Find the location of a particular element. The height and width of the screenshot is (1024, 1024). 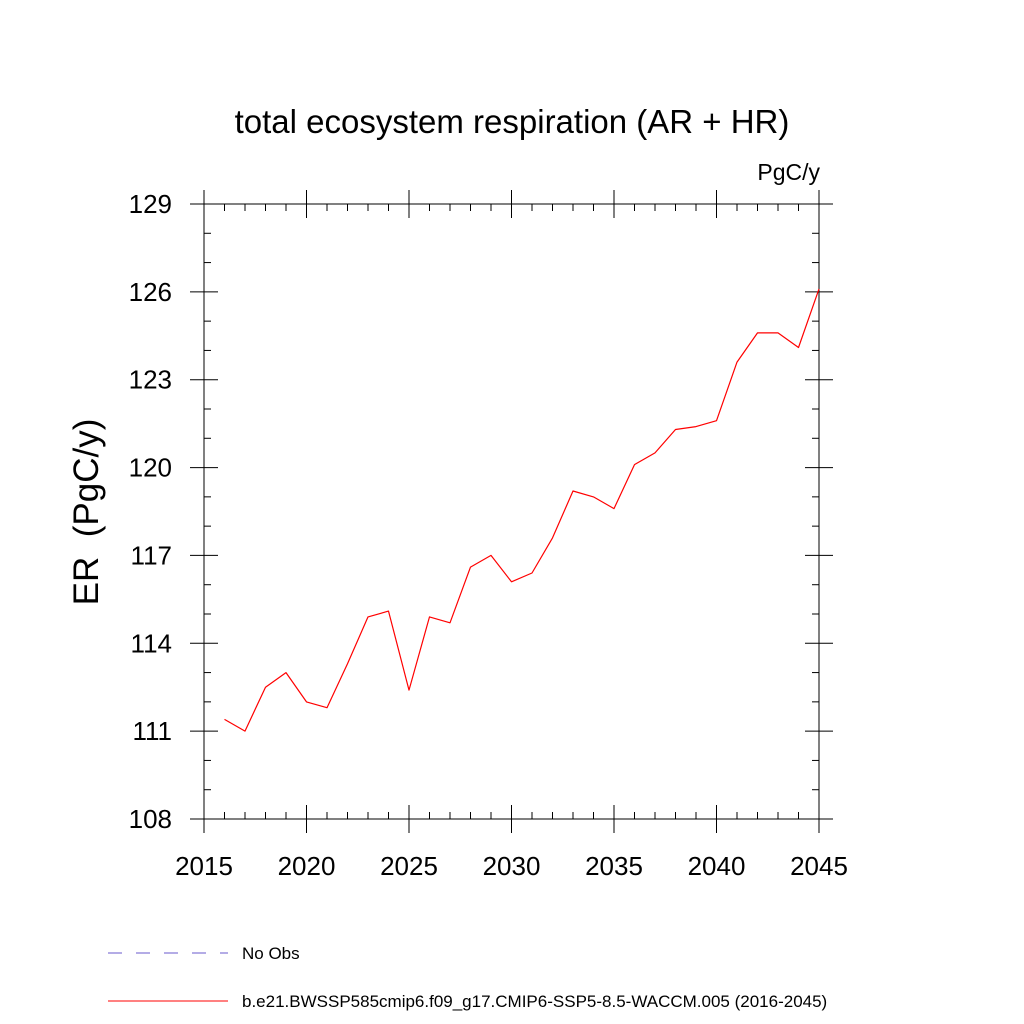

x-tick-labels: 2015 2020 2025 2030 2035 2040 2045 is located at coordinates (511, 866).